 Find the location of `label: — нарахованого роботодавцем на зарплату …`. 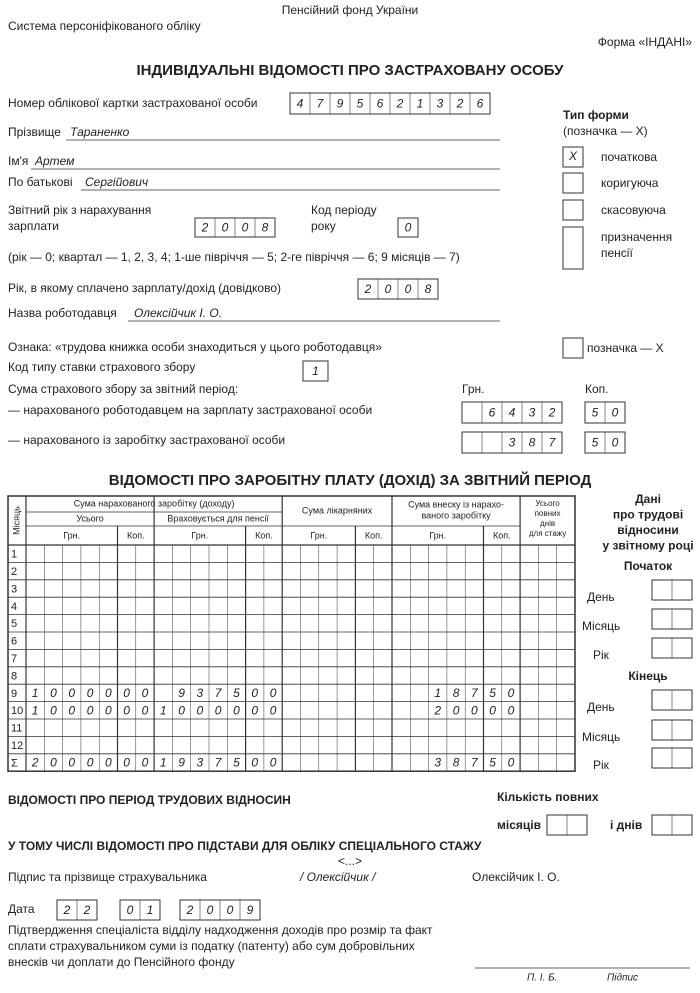

label: — нарахованого роботодавцем на зарплату … is located at coordinates (190, 410).